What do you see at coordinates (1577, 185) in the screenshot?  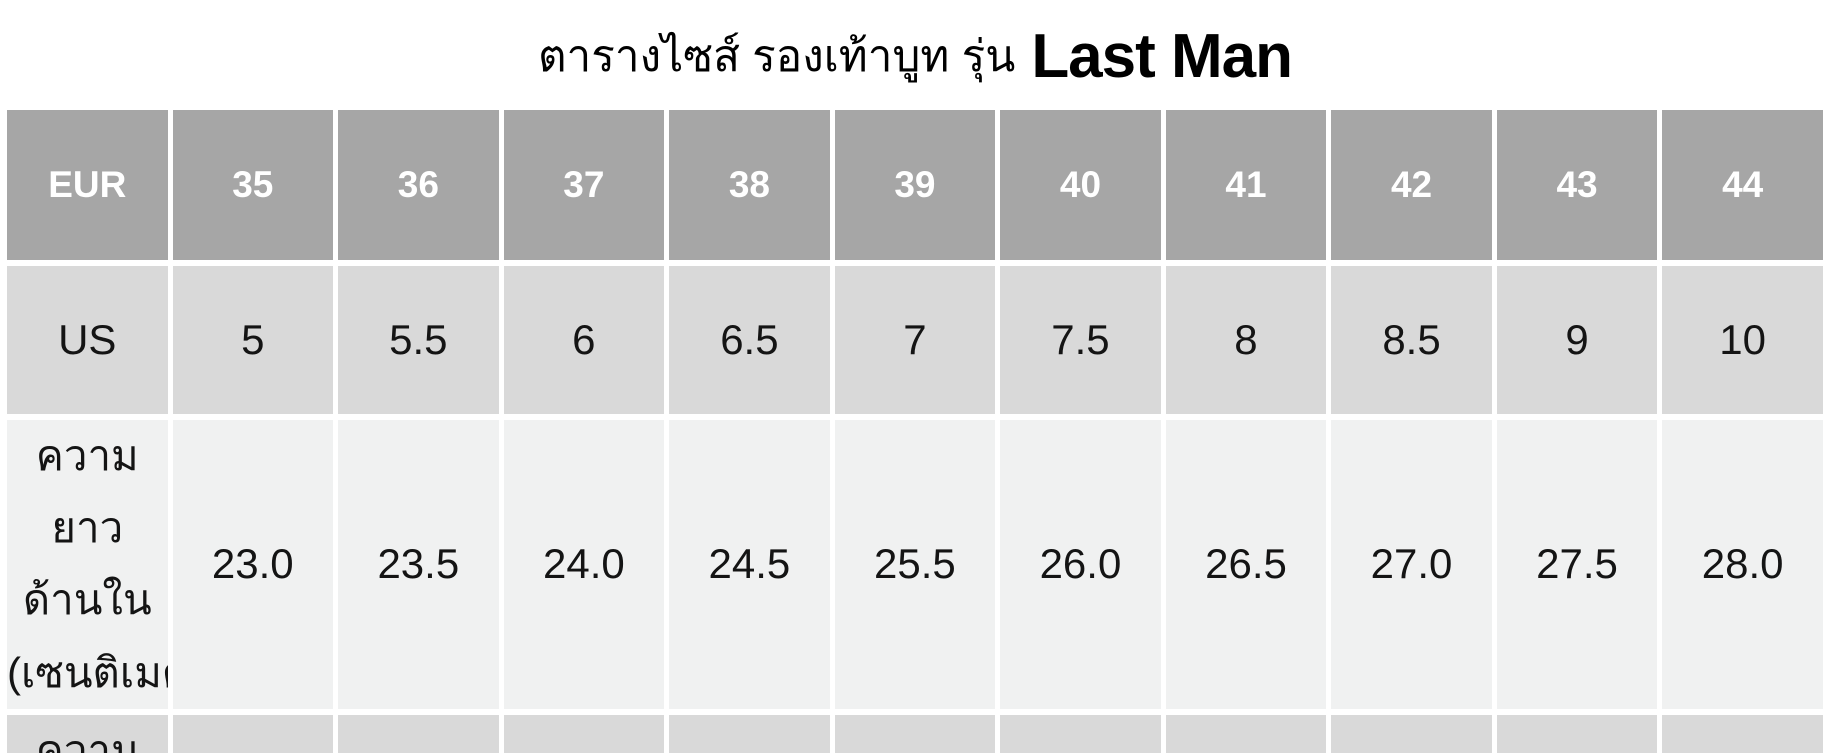 I see `header-cell-size: 43` at bounding box center [1577, 185].